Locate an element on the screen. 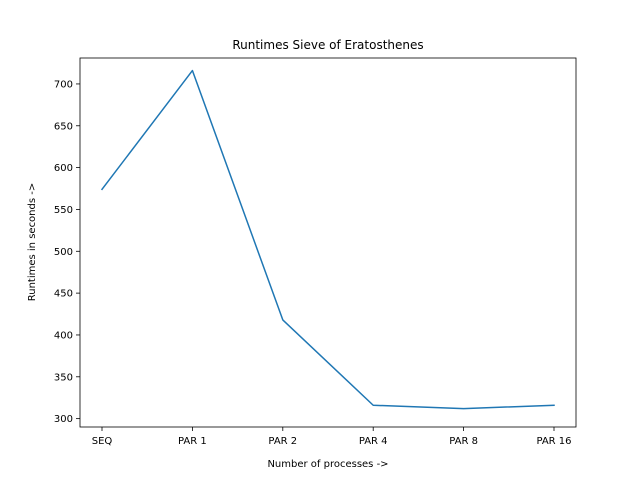 The image size is (640, 484). x-tick-label: PAR 4 is located at coordinates (373, 441).